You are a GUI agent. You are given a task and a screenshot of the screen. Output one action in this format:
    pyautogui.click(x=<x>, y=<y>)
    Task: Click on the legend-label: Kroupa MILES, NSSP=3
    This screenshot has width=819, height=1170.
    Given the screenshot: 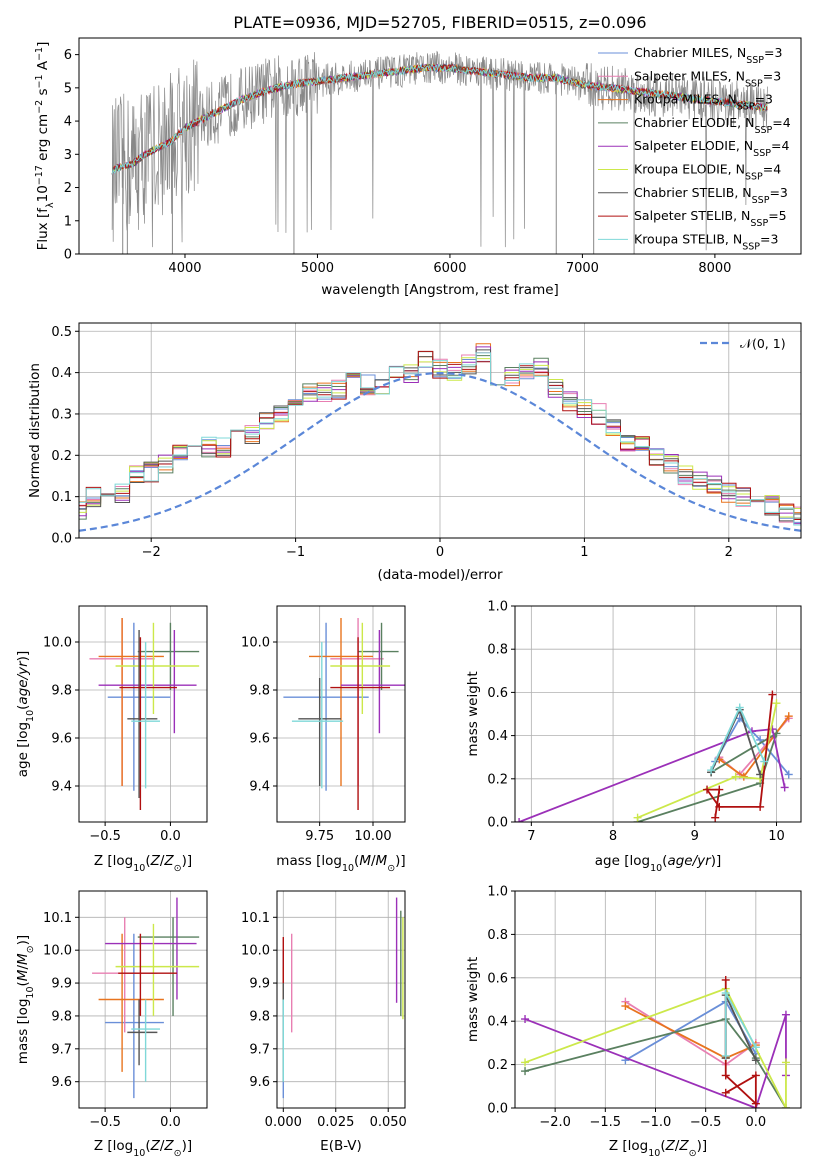 What is the action you would take?
    pyautogui.click(x=703, y=102)
    